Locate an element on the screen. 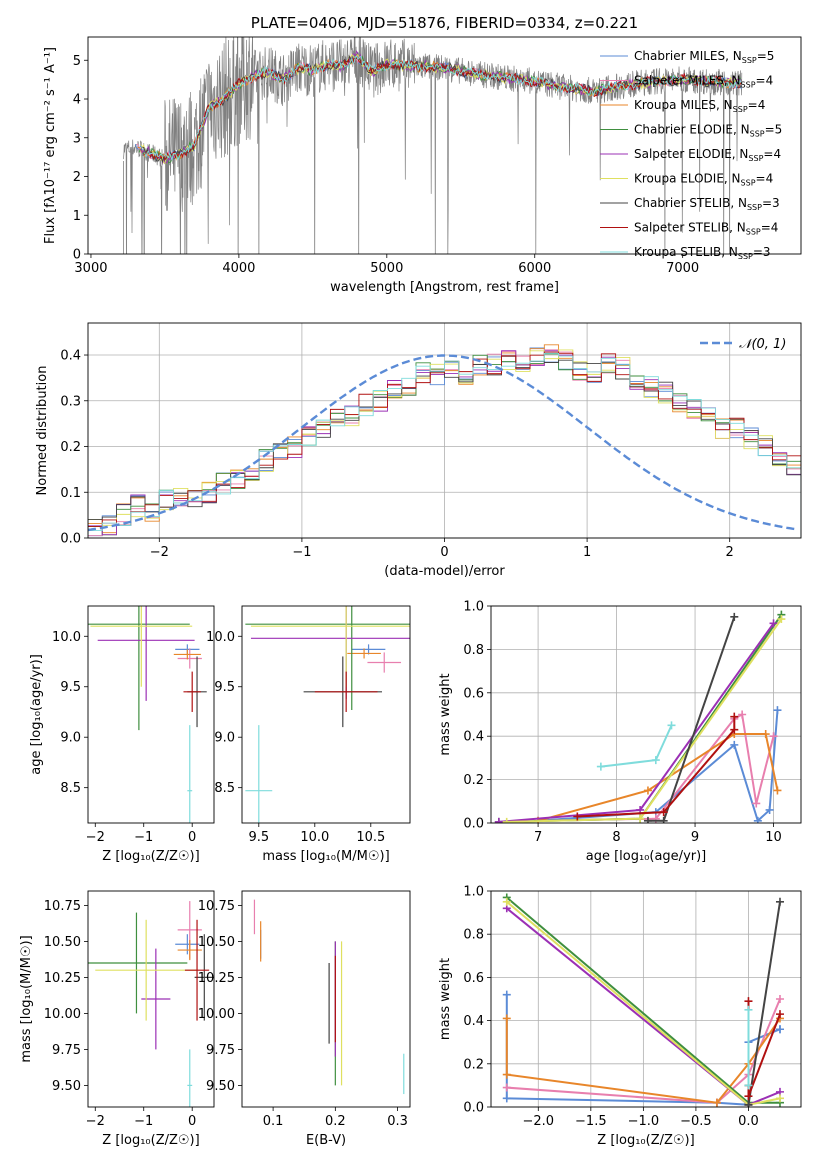  x-tick-label: 7000 is located at coordinates (682, 268).